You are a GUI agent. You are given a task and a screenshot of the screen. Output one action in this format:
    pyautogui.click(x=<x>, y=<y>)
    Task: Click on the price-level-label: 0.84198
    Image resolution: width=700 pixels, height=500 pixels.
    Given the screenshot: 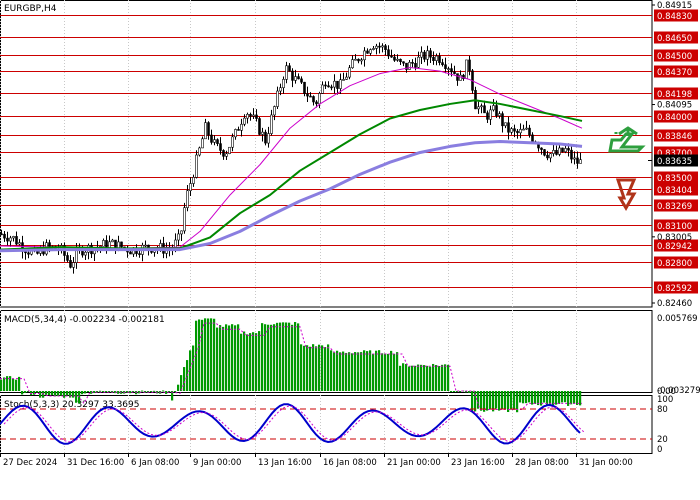 What is the action you would take?
    pyautogui.click(x=674, y=95)
    